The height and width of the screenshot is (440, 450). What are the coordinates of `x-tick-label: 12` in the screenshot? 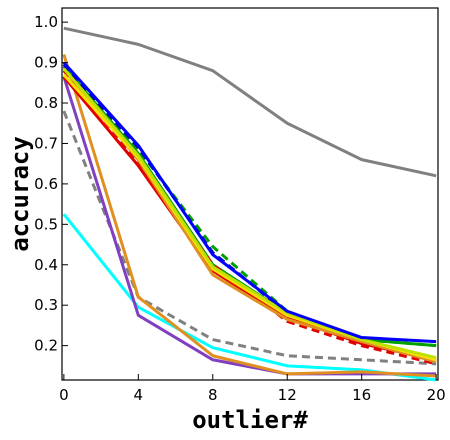 It's located at (287, 395).